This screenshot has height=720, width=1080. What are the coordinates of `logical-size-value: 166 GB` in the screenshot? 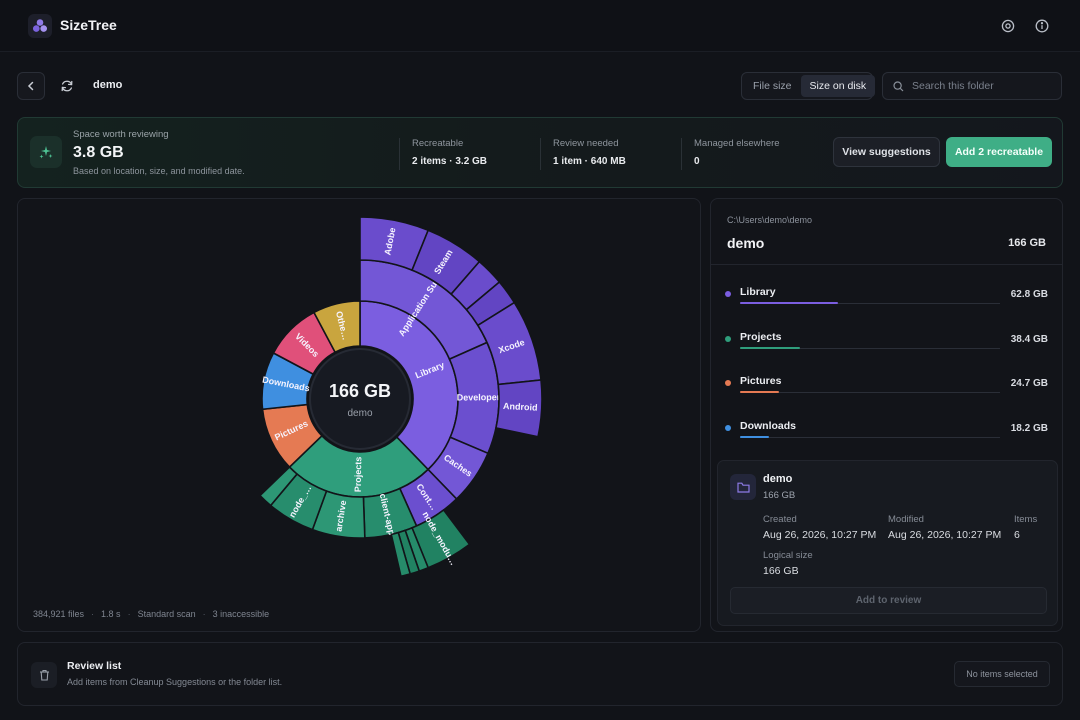 It's located at (781, 571).